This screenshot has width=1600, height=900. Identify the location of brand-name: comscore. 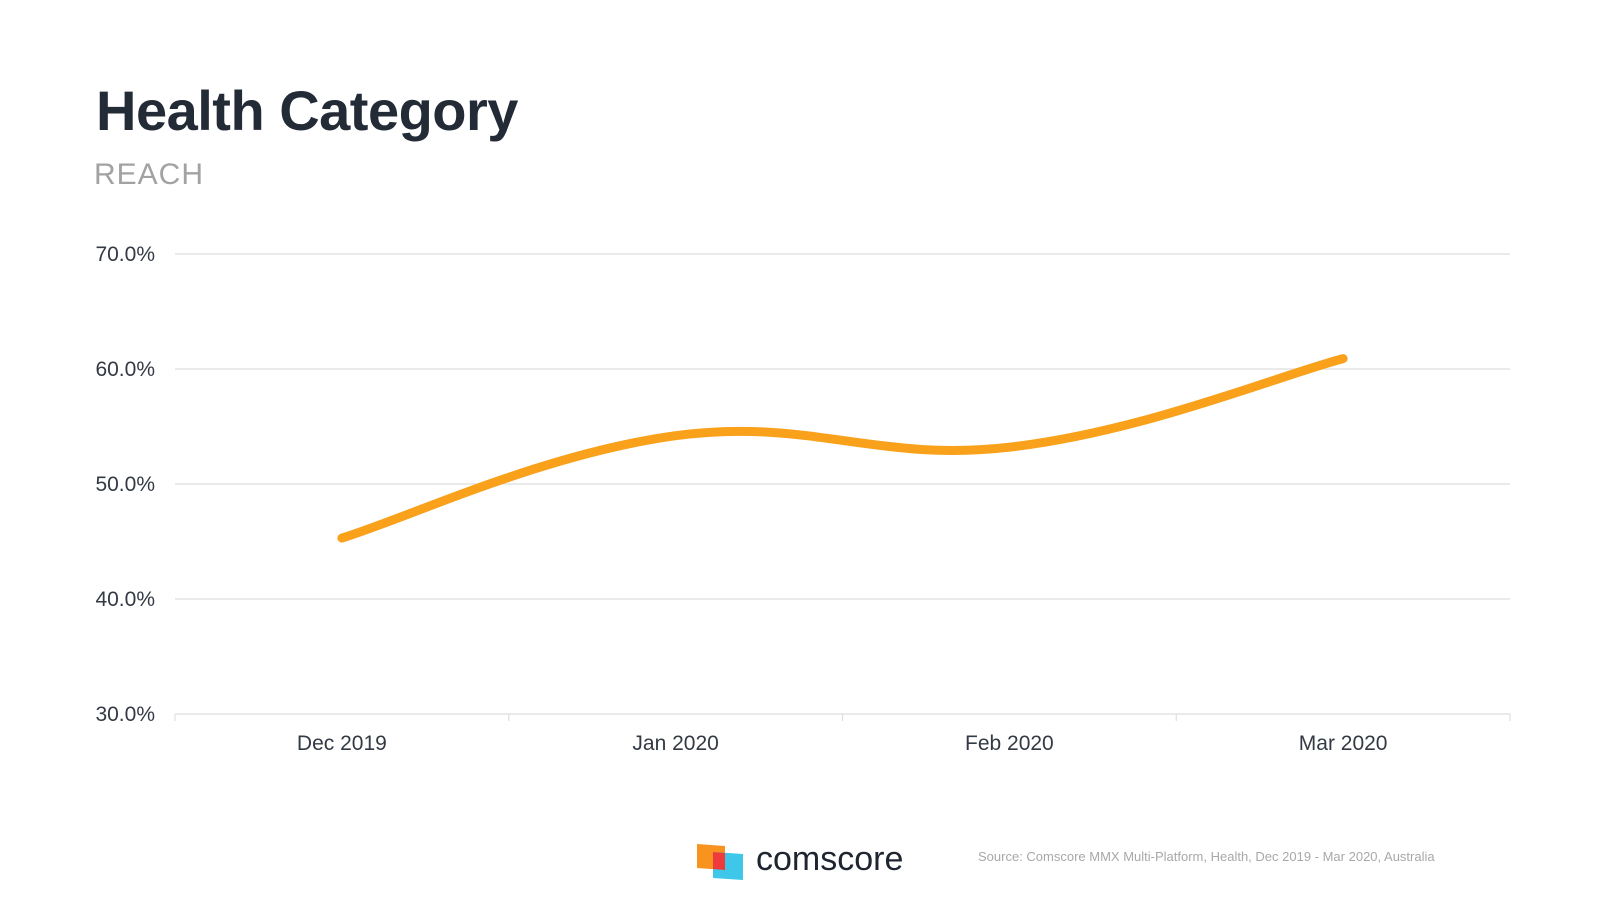
(830, 859).